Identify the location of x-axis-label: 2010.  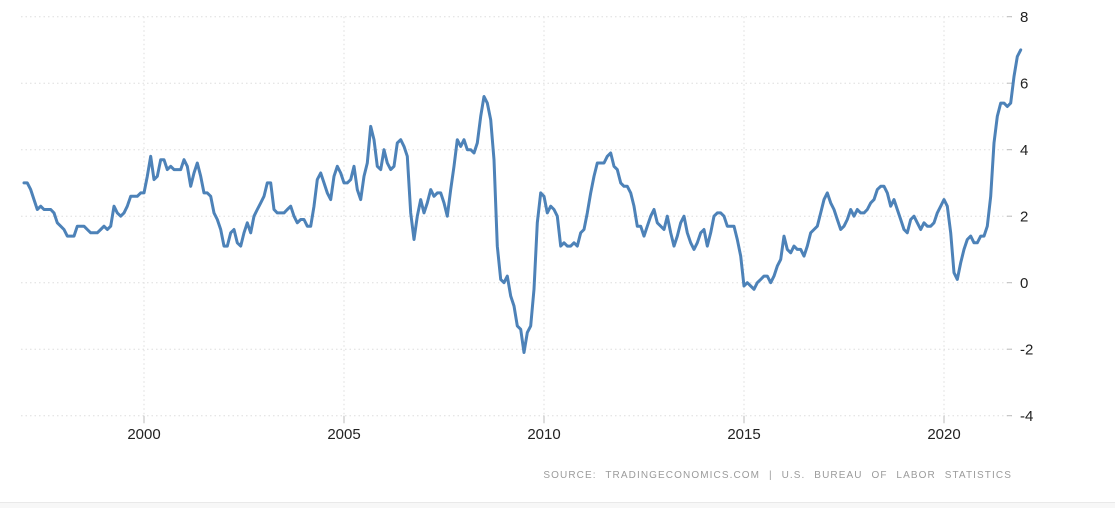
(543, 434).